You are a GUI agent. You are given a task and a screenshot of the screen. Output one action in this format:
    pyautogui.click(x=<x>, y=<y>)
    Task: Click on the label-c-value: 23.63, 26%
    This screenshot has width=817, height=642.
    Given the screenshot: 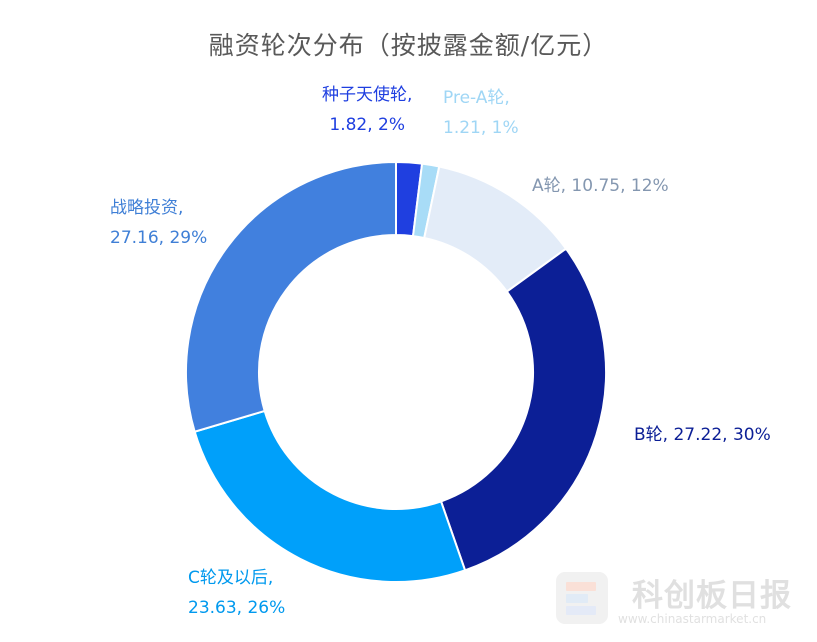 What is the action you would take?
    pyautogui.click(x=237, y=608)
    